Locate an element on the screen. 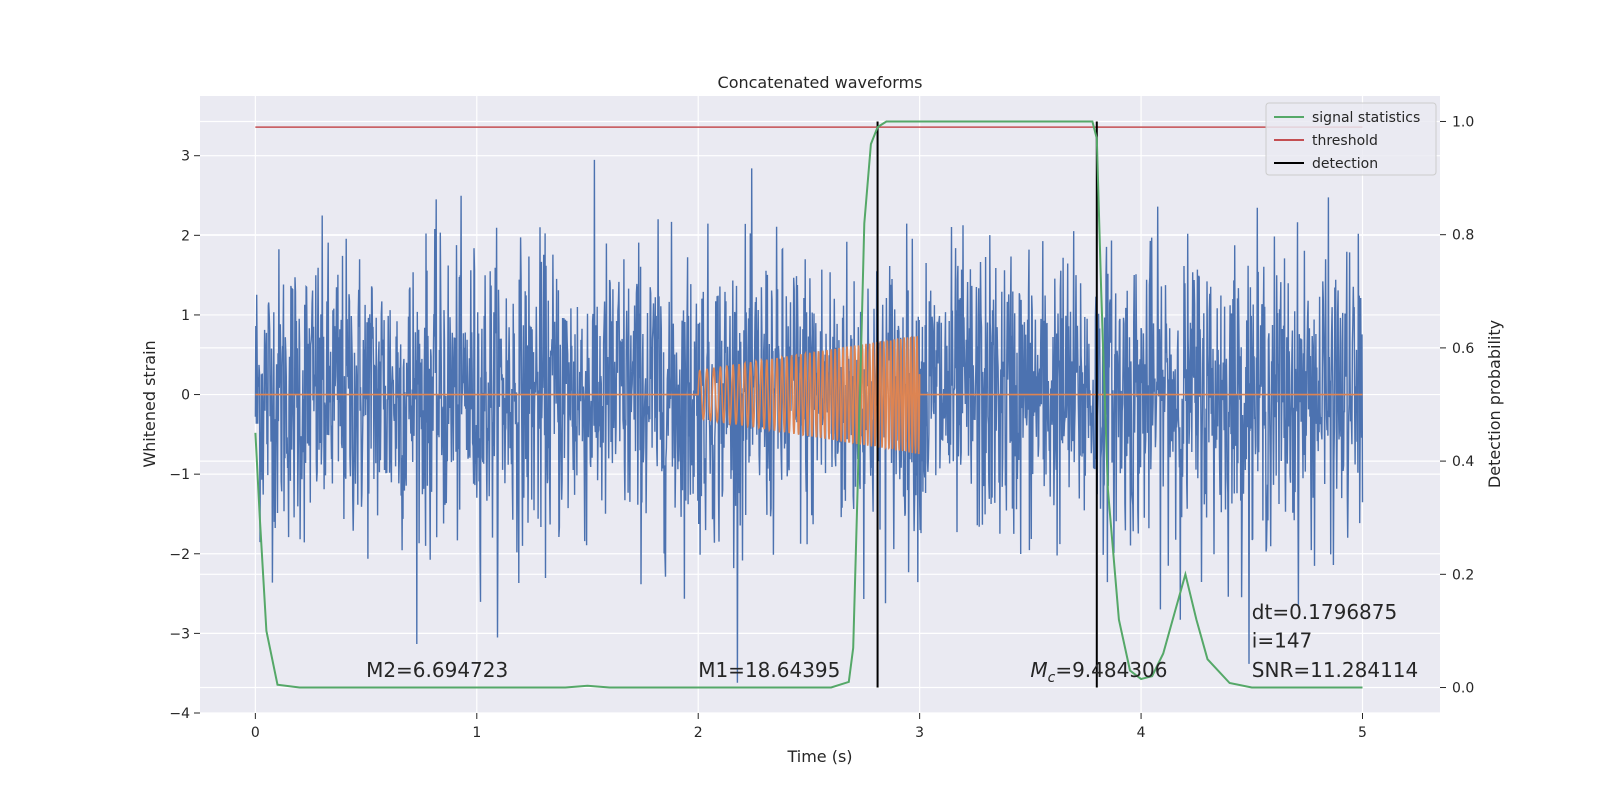 Image resolution: width=1600 pixels, height=800 pixels. x-tick-label: 3 is located at coordinates (919, 733).